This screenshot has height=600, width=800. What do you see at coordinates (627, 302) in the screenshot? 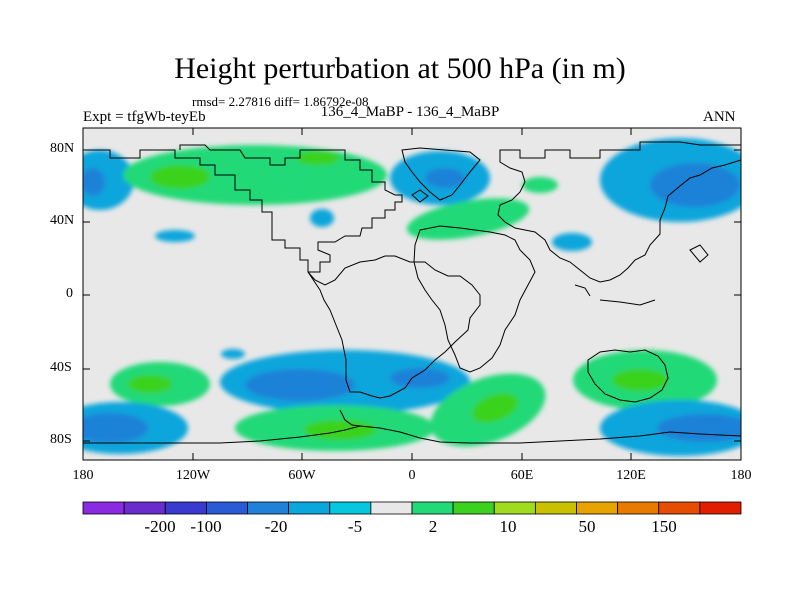
I see `coastline-indonesia` at bounding box center [627, 302].